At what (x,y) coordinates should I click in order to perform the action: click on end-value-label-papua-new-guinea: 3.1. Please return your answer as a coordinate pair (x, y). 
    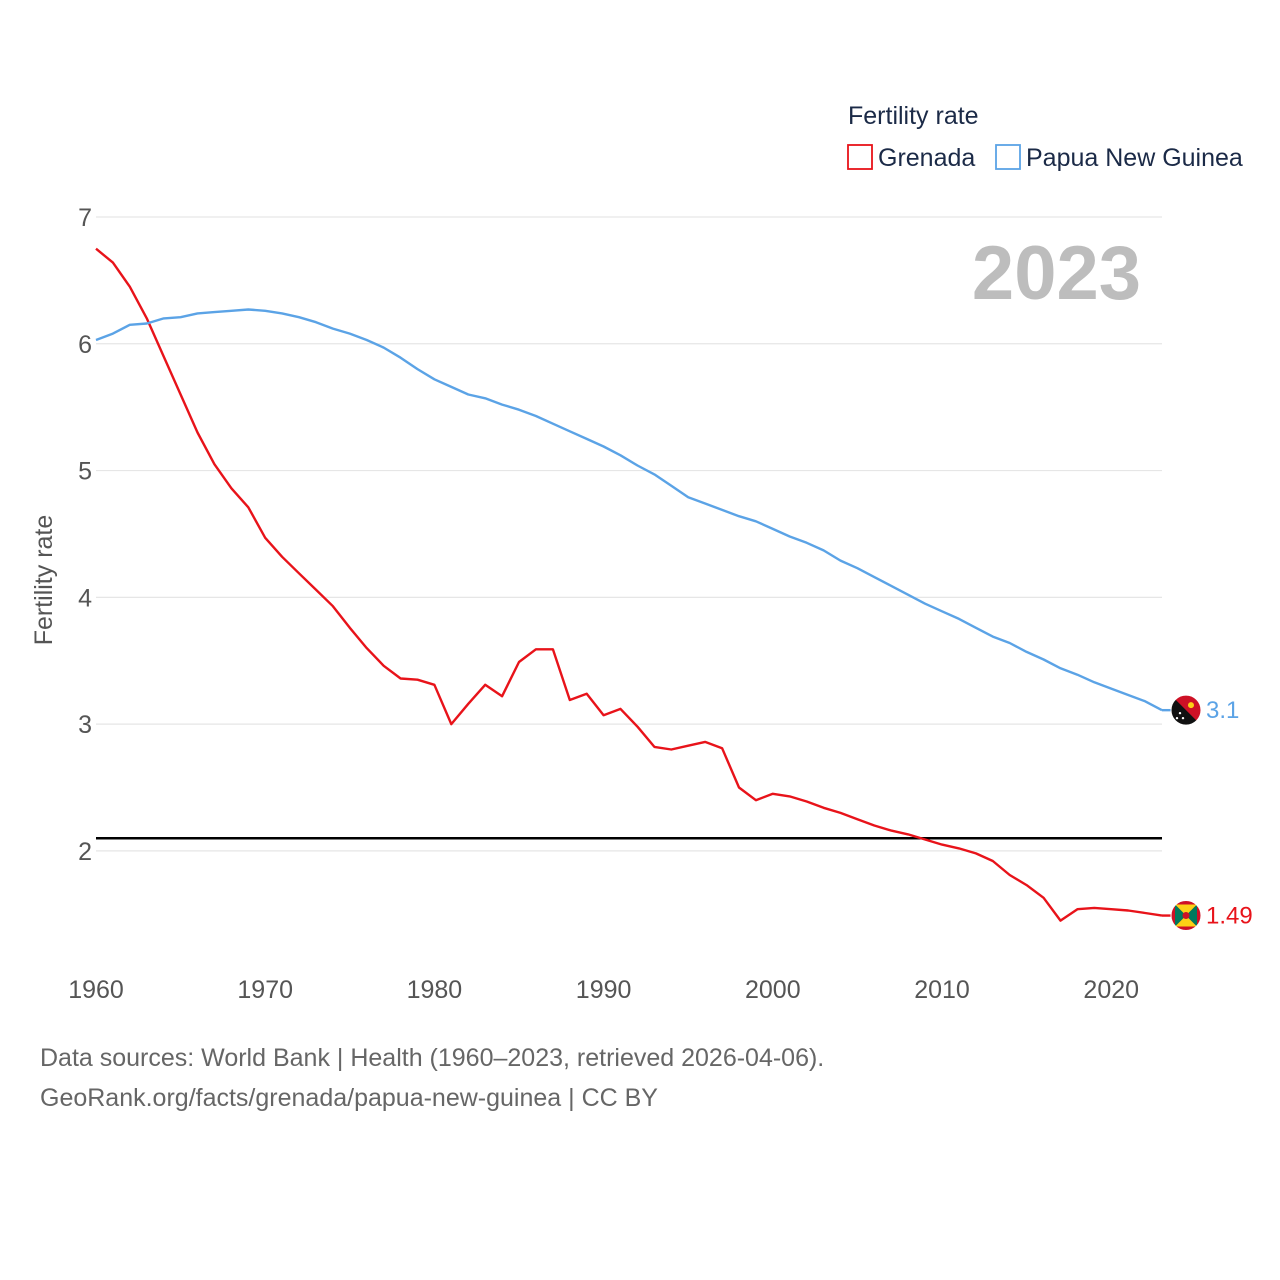
    Looking at the image, I should click on (1222, 710).